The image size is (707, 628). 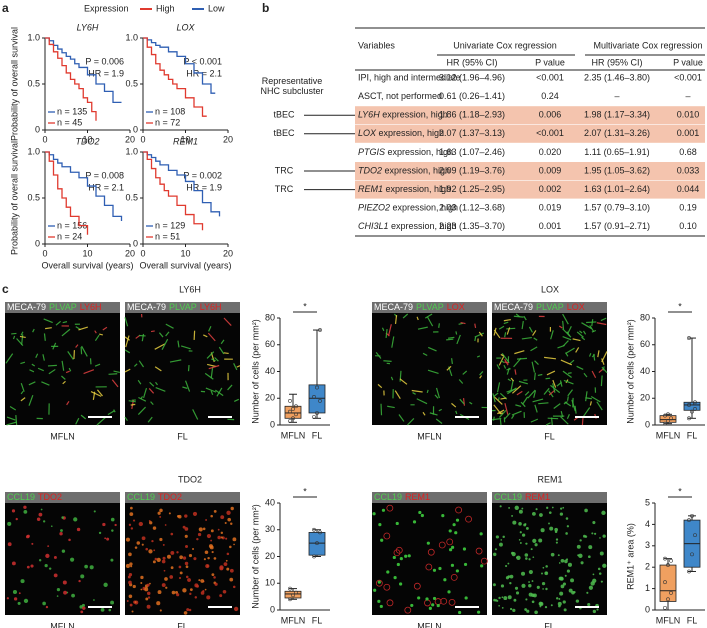 I want to click on table-cell: 0.68, so click(x=688, y=152).